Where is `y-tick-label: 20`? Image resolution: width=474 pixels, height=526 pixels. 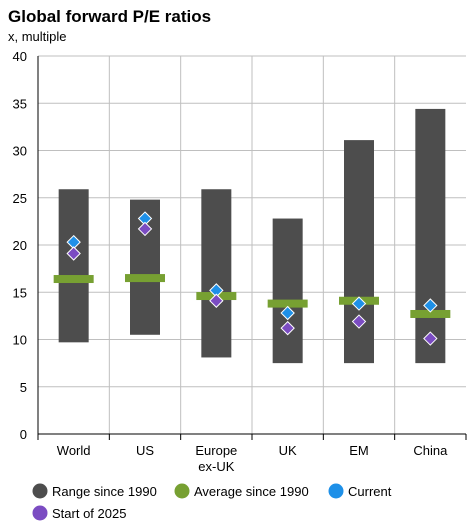 y-tick-label: 20 is located at coordinates (20, 245).